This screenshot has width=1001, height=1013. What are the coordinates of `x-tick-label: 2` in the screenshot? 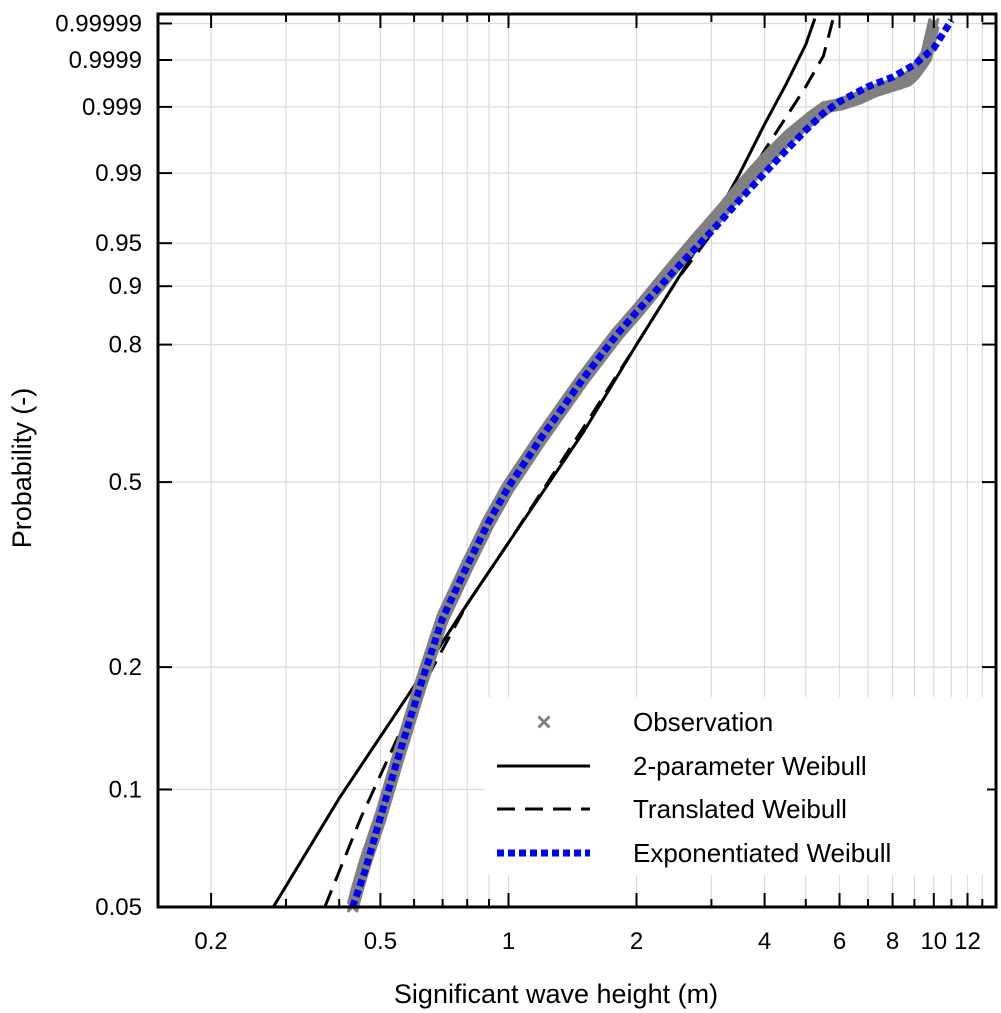 It's located at (636, 941).